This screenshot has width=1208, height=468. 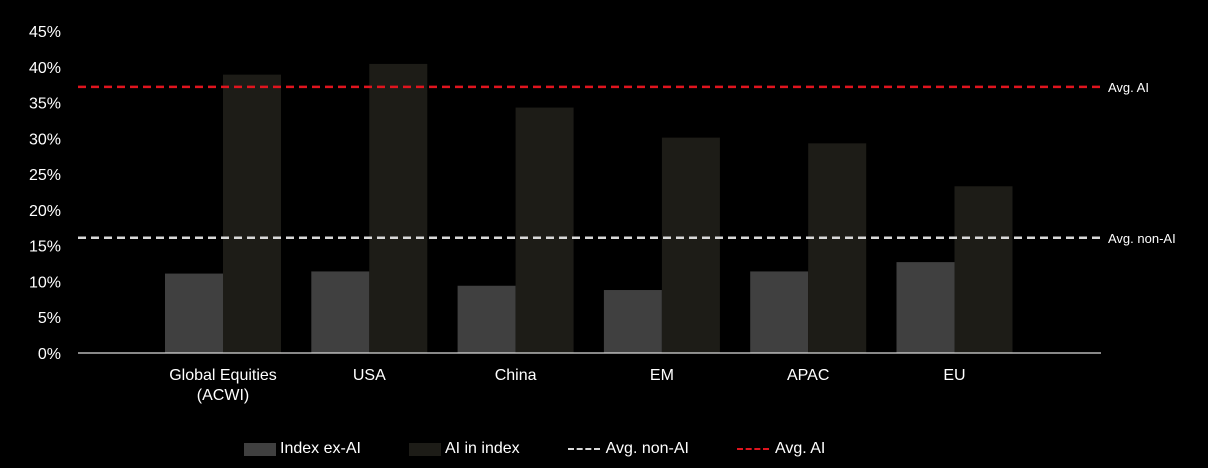 What do you see at coordinates (45, 193) in the screenshot?
I see `y-axis: 0% 5% 10% 15% 20% 25% 30% 35% 40% 45%` at bounding box center [45, 193].